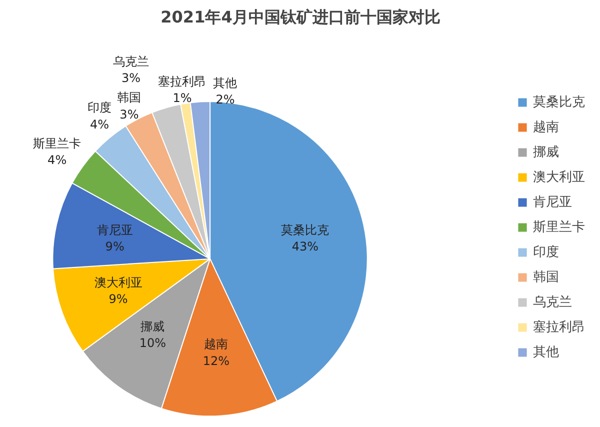  Describe the element at coordinates (216, 361) in the screenshot. I see `data-label: 12%` at that location.